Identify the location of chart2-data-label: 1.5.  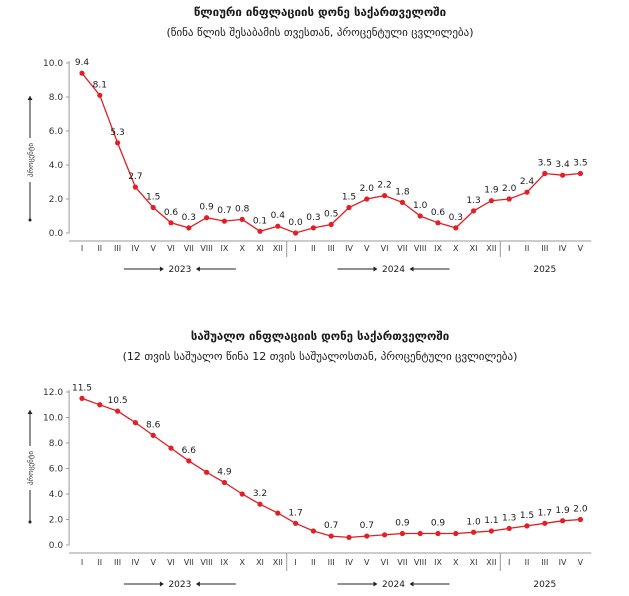
(527, 516).